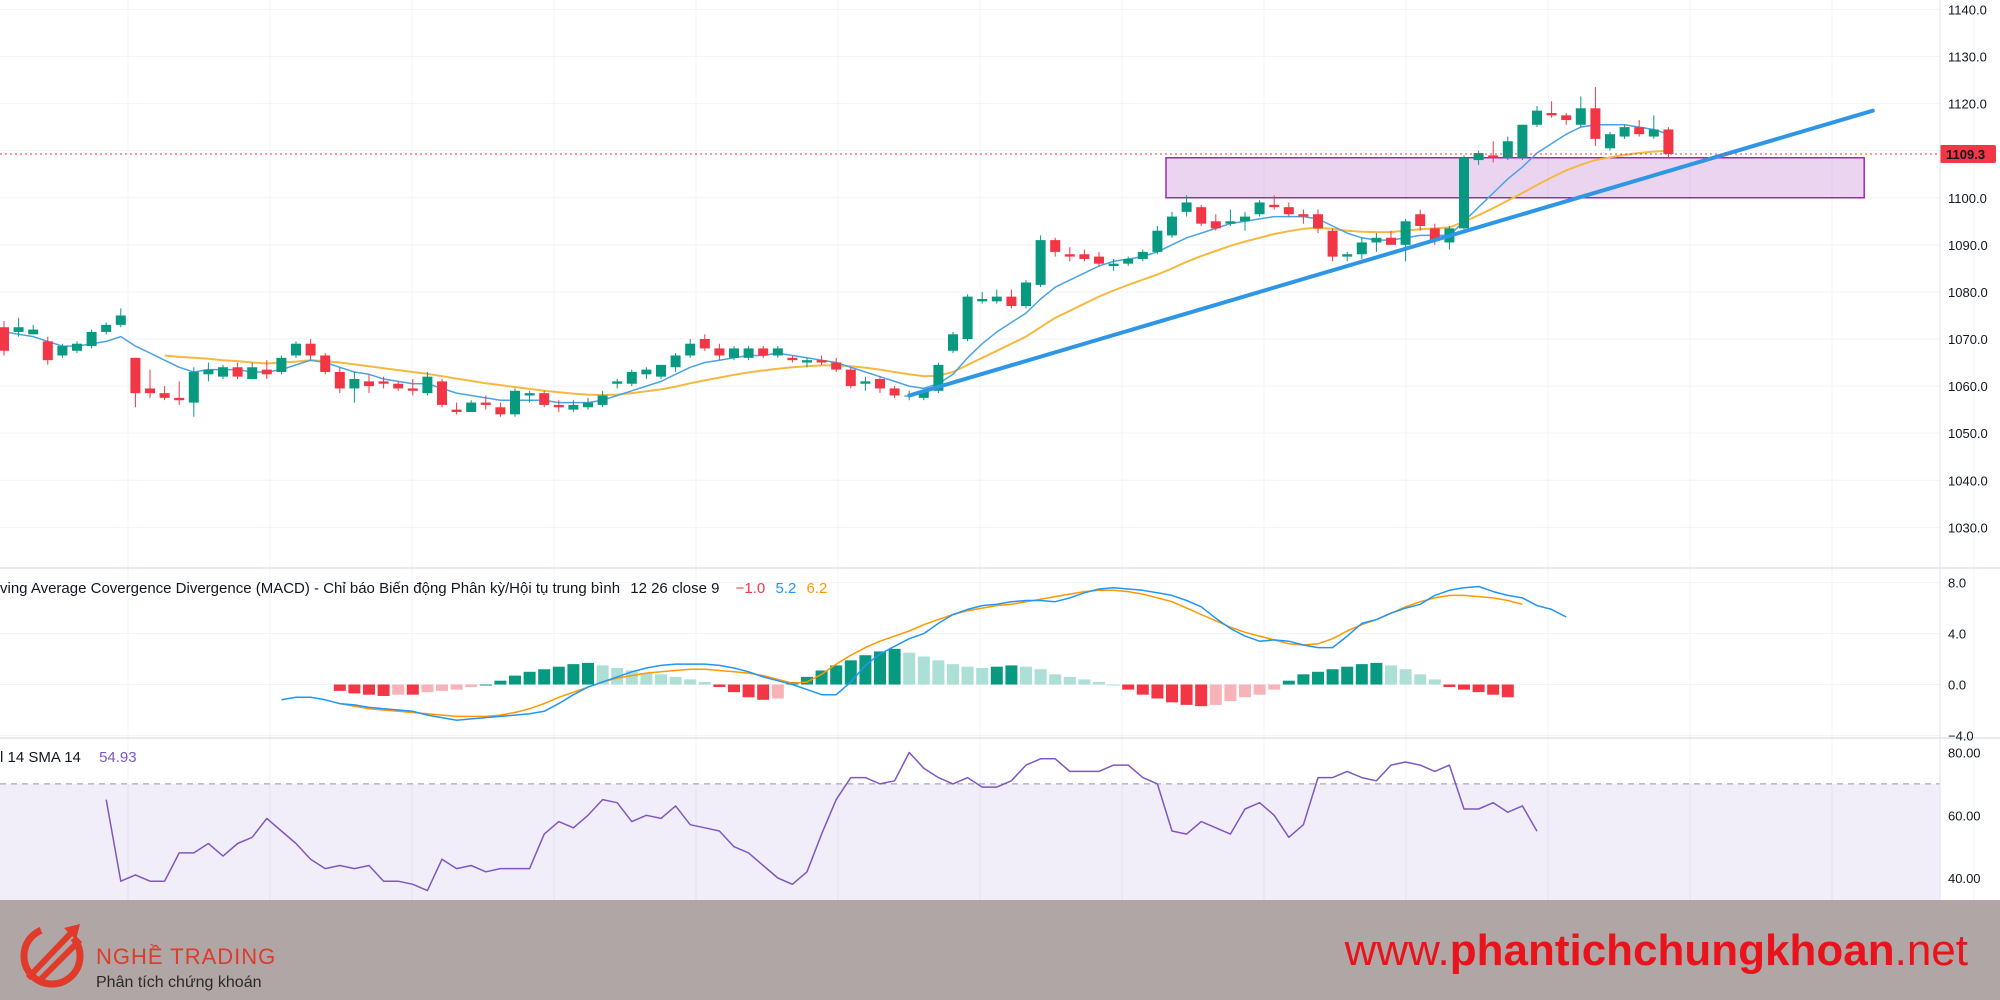 The width and height of the screenshot is (2000, 1000). What do you see at coordinates (1391, 253) in the screenshot?
I see `trendline` at bounding box center [1391, 253].